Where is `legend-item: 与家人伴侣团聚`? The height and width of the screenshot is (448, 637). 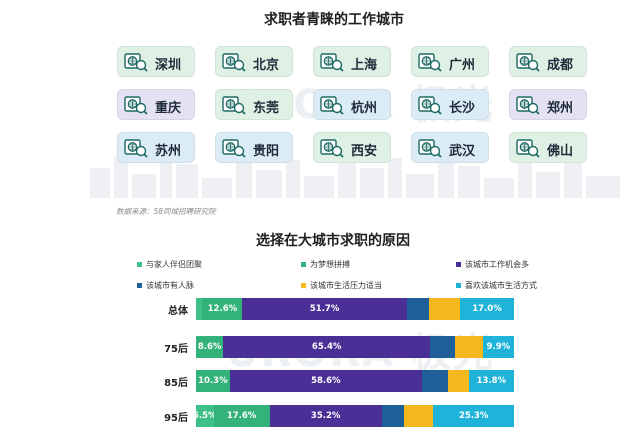 legend-item: 与家人伴侣团聚 is located at coordinates (169, 264).